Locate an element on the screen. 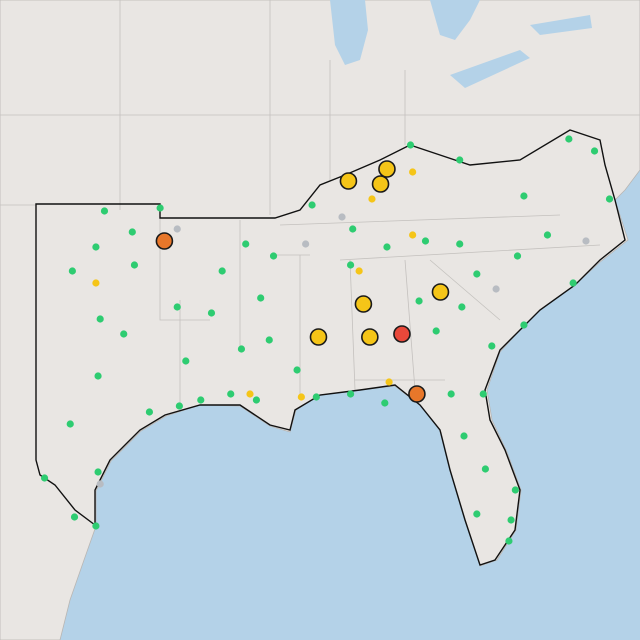  lake-erie is located at coordinates (490, 69).